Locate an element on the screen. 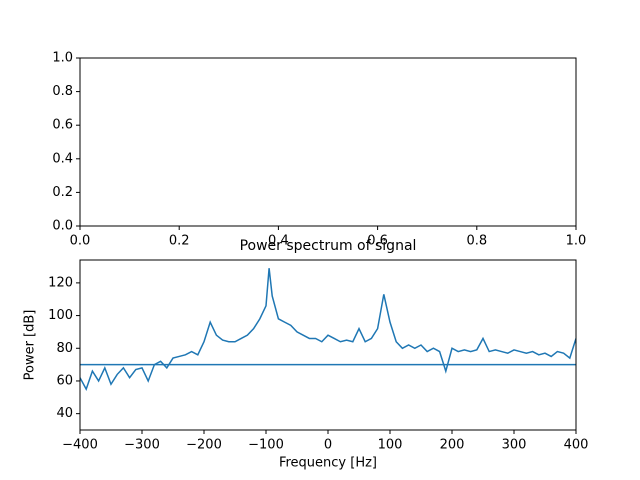 The height and width of the screenshot is (480, 640). x-tick-label: −300 is located at coordinates (142, 445).